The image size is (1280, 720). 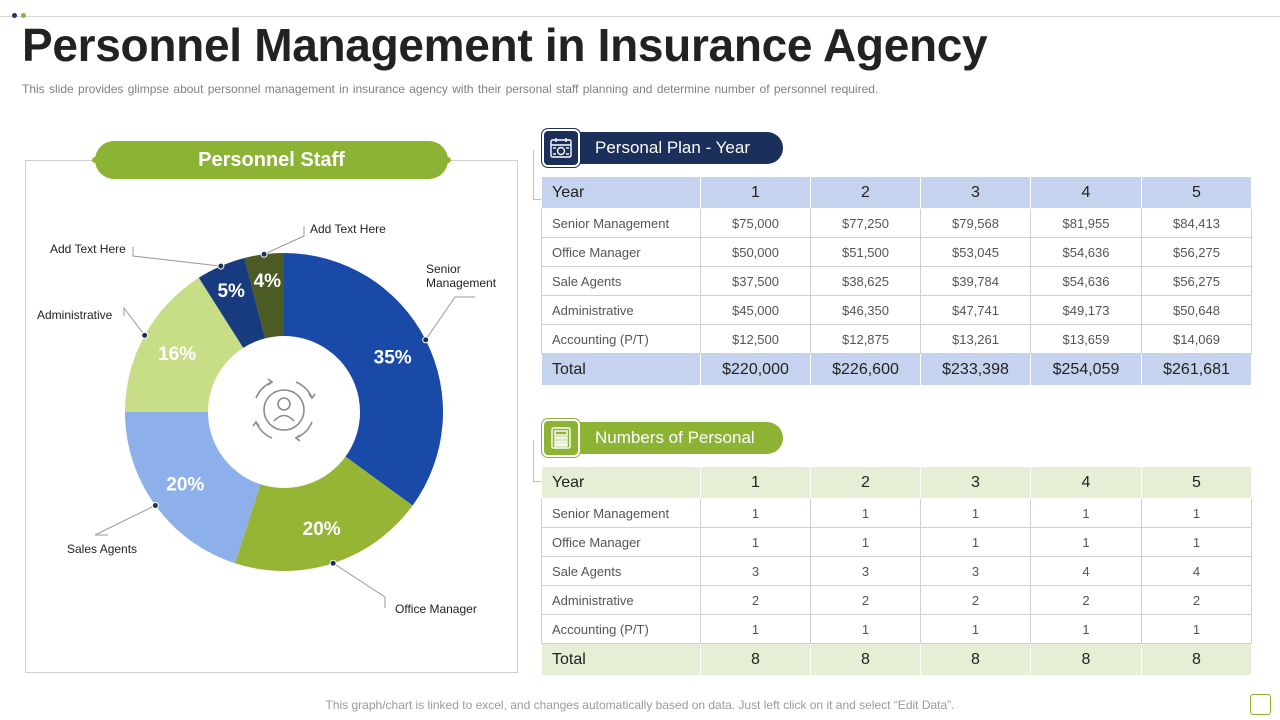 I want to click on plan-cell: $77,250, so click(x=865, y=223).